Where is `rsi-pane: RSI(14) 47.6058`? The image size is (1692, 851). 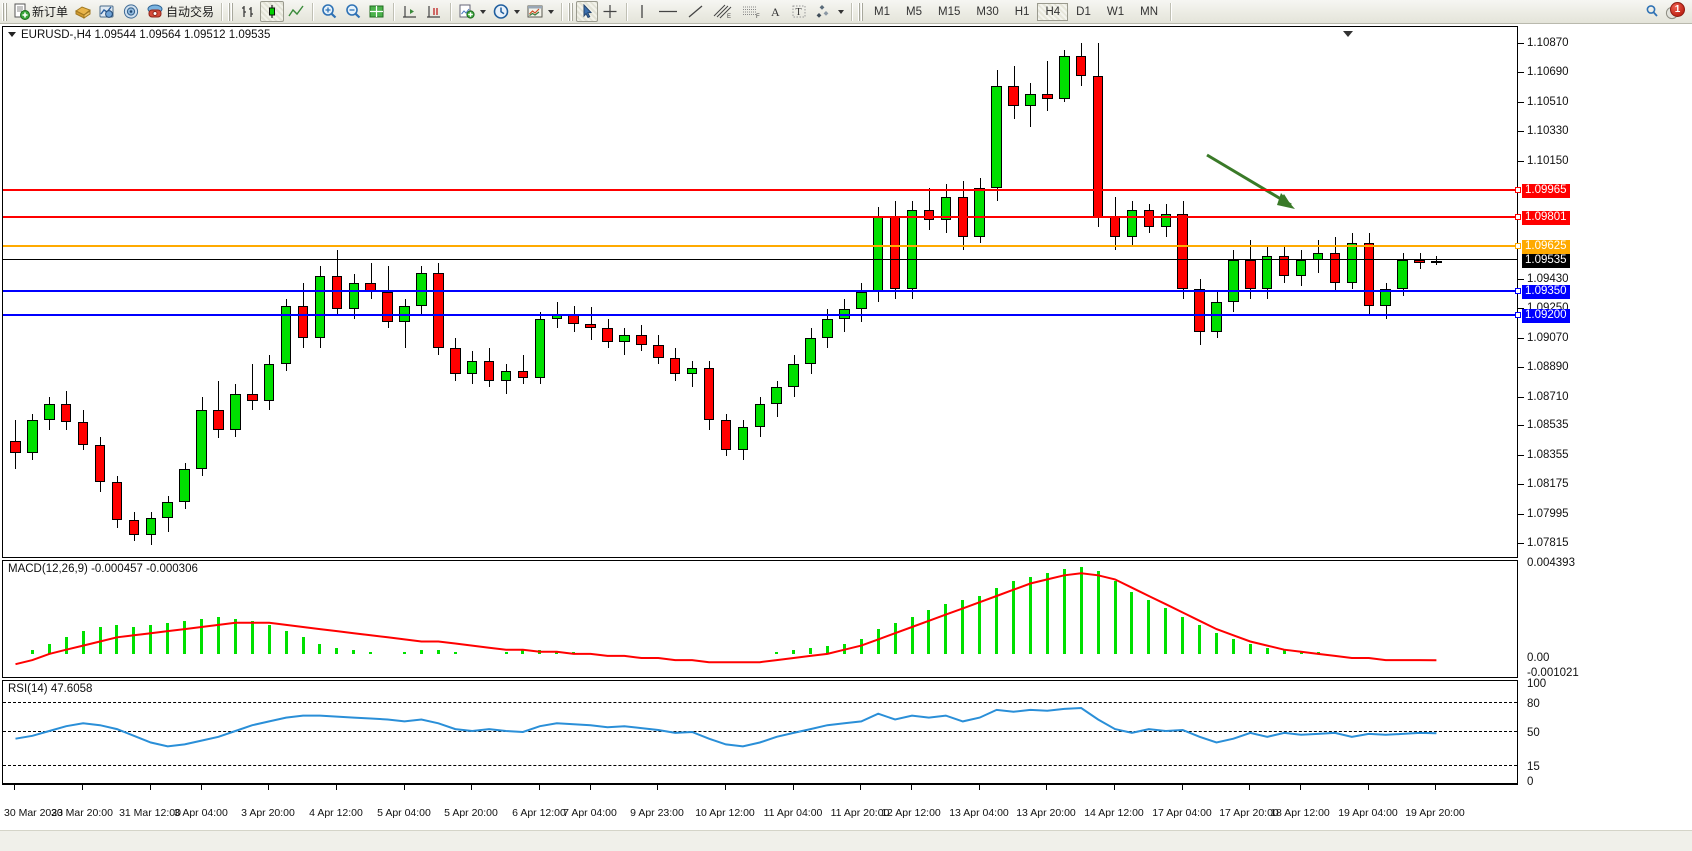
rsi-pane: RSI(14) 47.6058 is located at coordinates (760, 732).